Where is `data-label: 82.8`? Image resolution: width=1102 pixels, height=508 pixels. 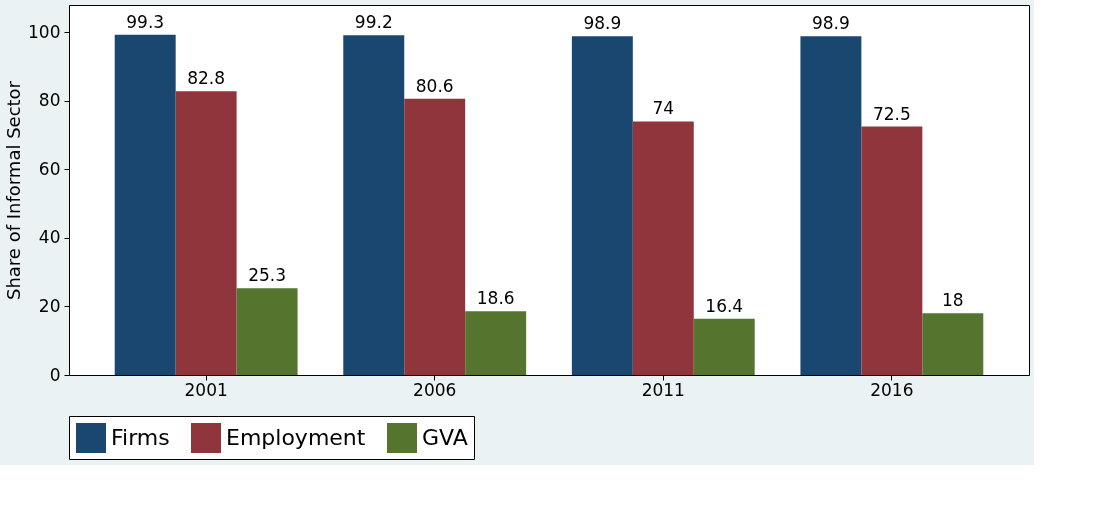 data-label: 82.8 is located at coordinates (206, 78).